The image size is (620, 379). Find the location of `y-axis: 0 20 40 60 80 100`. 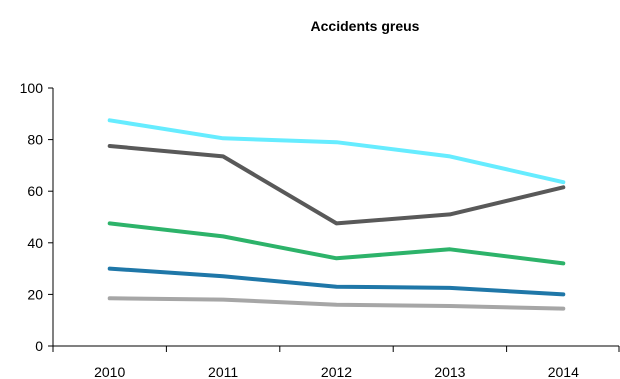

y-axis: 0 20 40 60 80 100 is located at coordinates (37, 217).